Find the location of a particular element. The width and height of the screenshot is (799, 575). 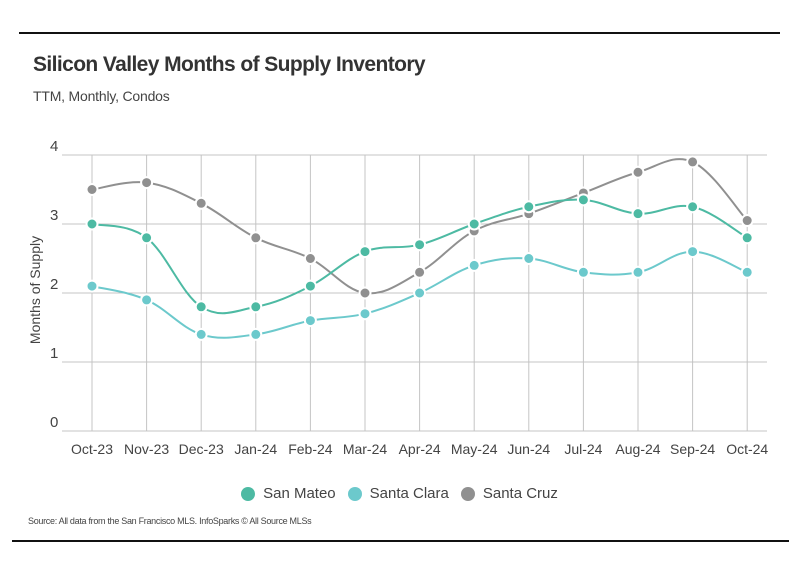

chart-subtitle: TTM, Monthly, Condos is located at coordinates (101, 96).